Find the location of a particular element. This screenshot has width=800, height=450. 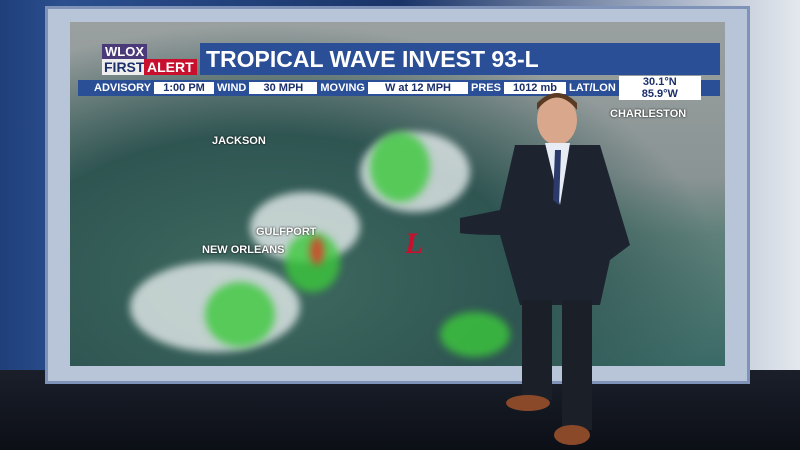

wind-label: WIND is located at coordinates (232, 88).